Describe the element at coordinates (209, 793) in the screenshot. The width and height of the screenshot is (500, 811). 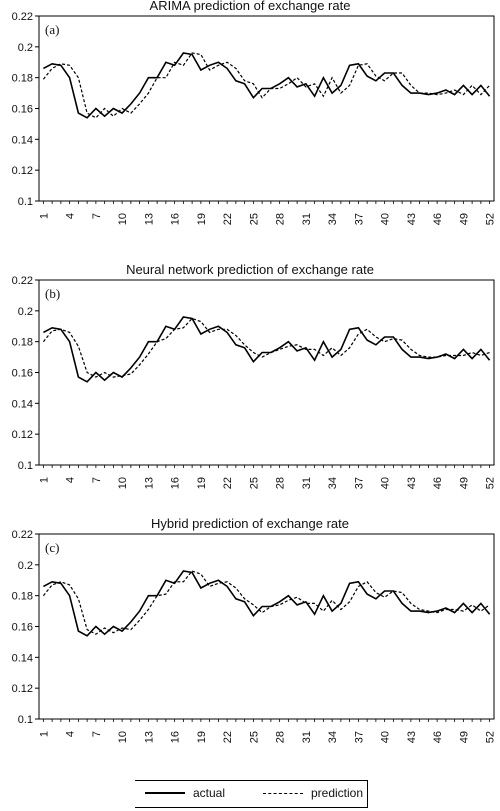
I see `legend-label-actual: actual` at that location.